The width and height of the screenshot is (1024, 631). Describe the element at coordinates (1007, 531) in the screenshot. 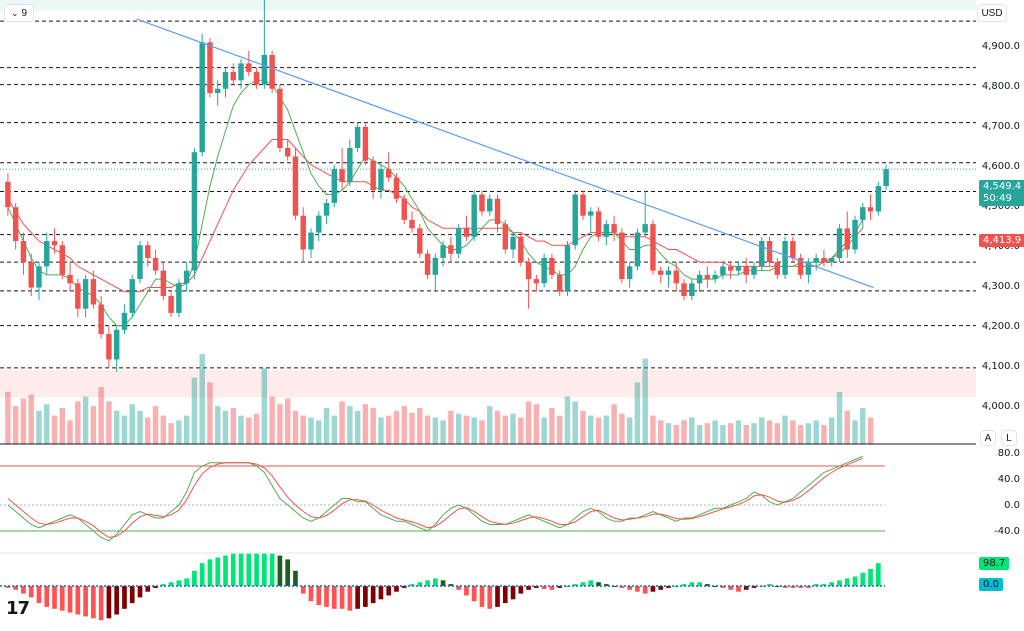

I see `stoch-tick-minus40: -40.0` at that location.